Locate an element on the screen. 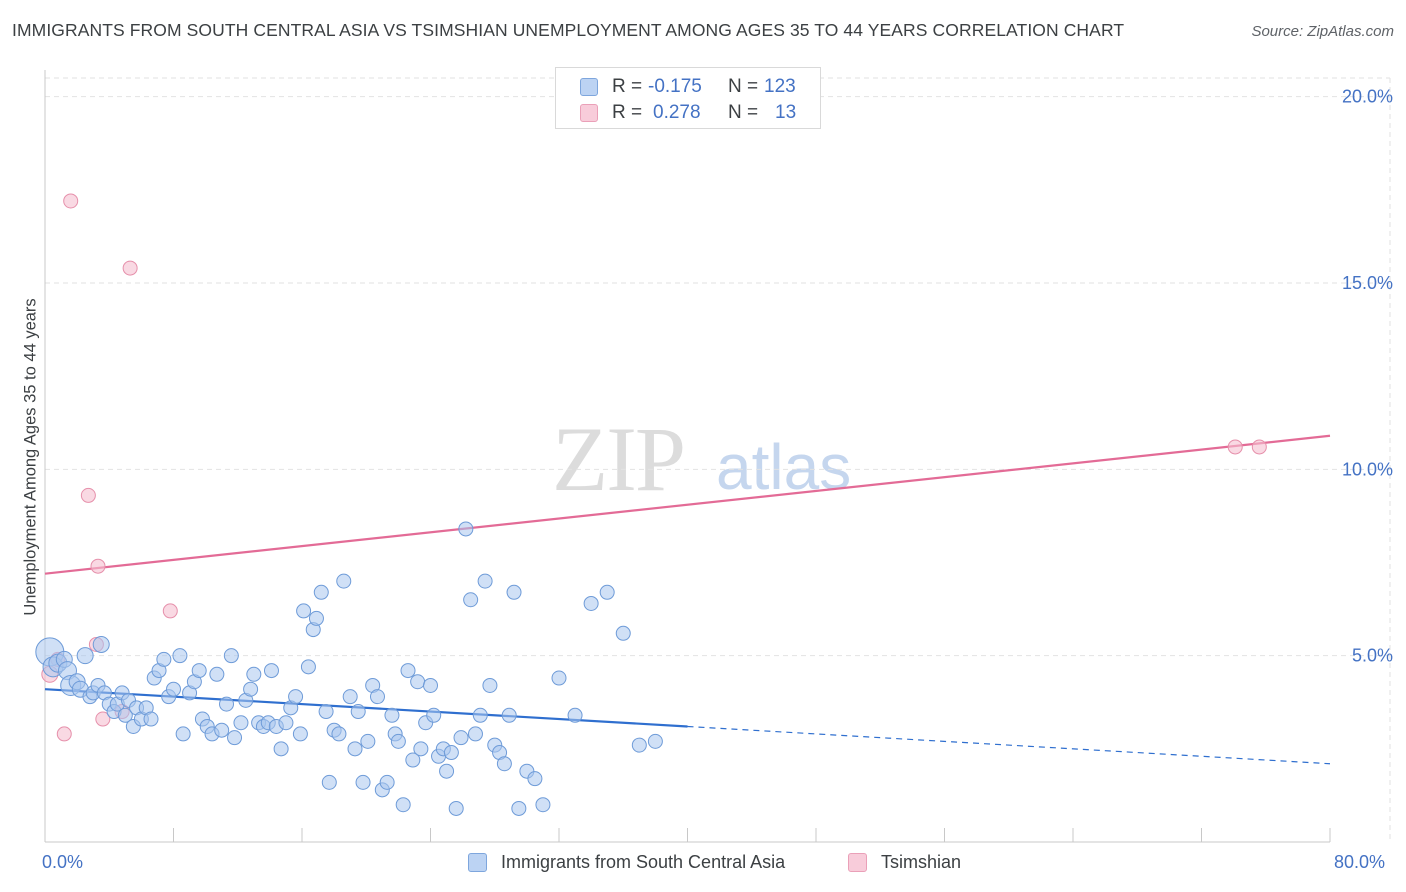 This screenshot has width=1406, height=892. y-tick-label: 15.0% is located at coordinates (1367, 283).